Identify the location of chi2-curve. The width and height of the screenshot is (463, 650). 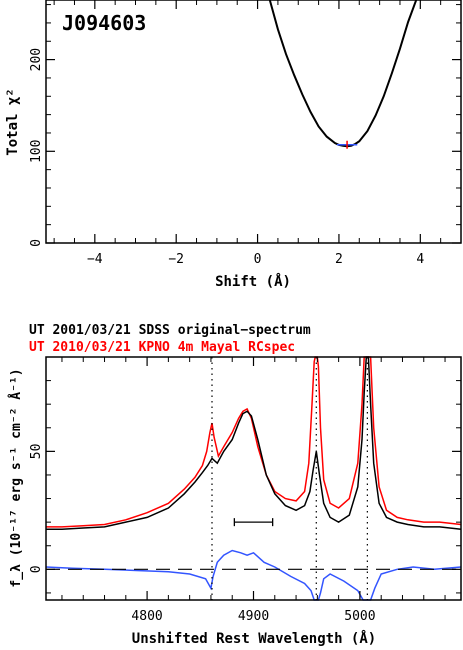
(343, 74).